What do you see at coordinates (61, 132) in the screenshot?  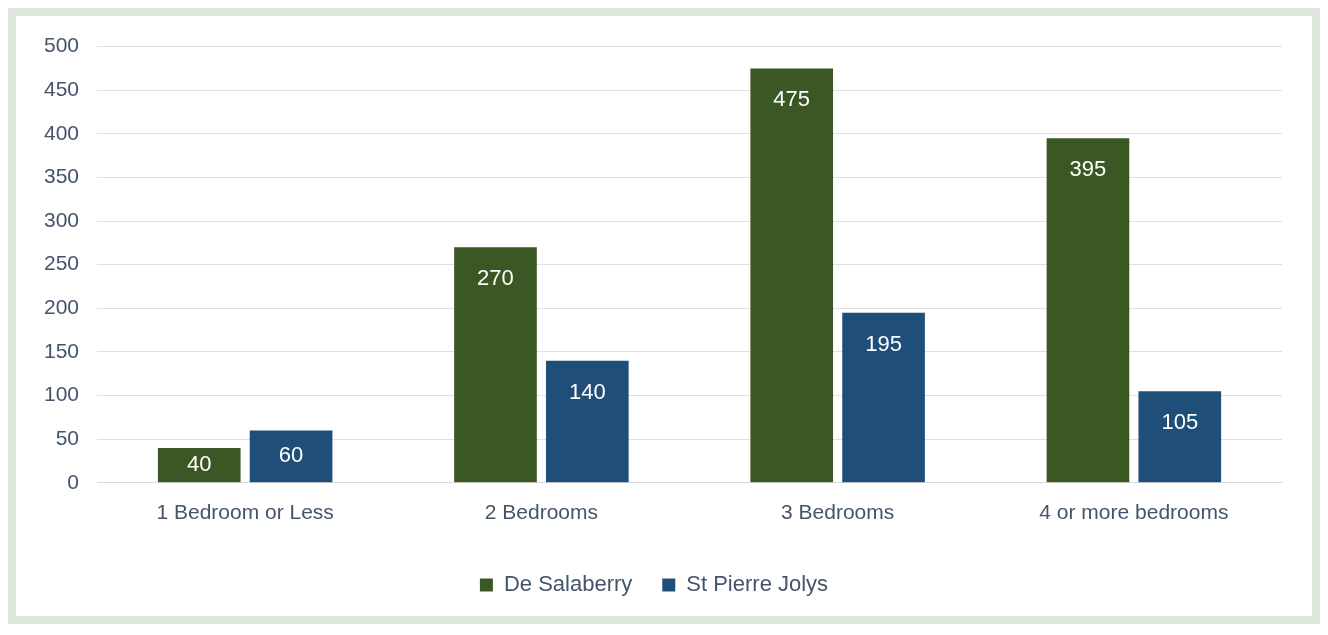 I see `y-tick-label: 400` at bounding box center [61, 132].